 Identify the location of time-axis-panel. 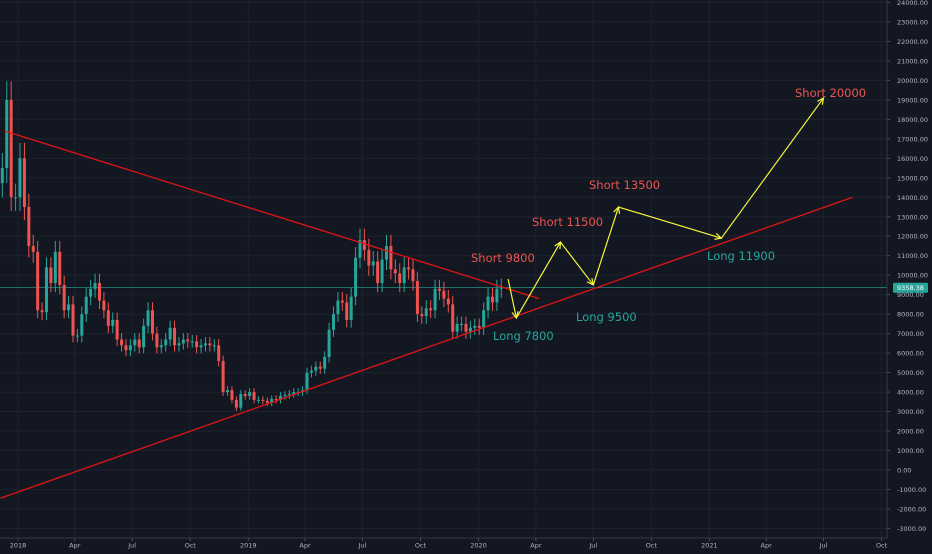
(466, 544).